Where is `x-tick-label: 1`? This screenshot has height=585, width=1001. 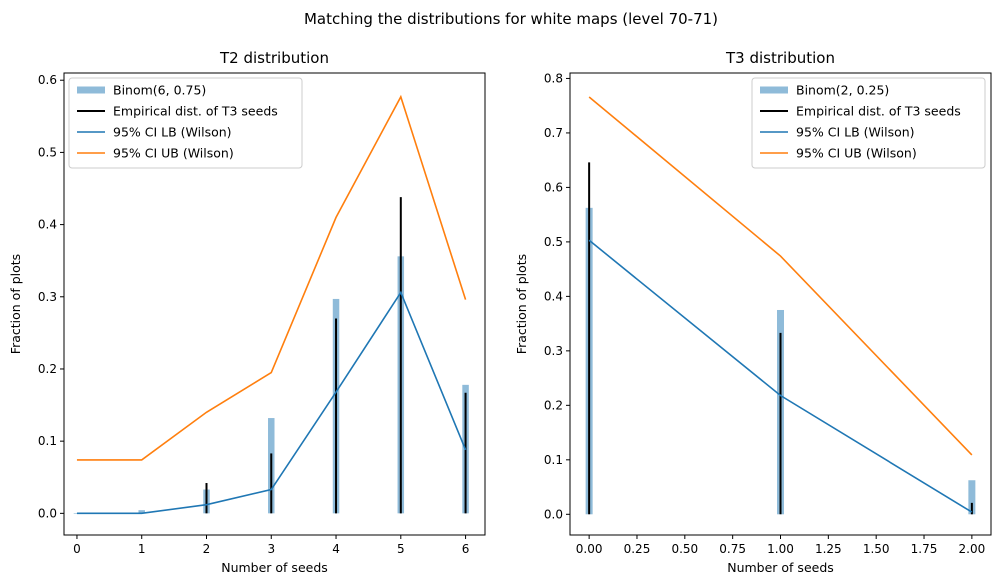 x-tick-label: 1 is located at coordinates (142, 549).